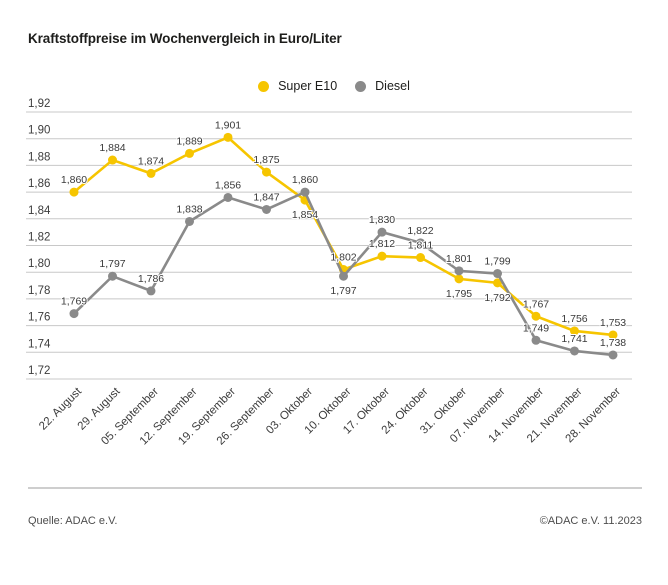  I want to click on y-tick-label: 1,72, so click(39, 371).